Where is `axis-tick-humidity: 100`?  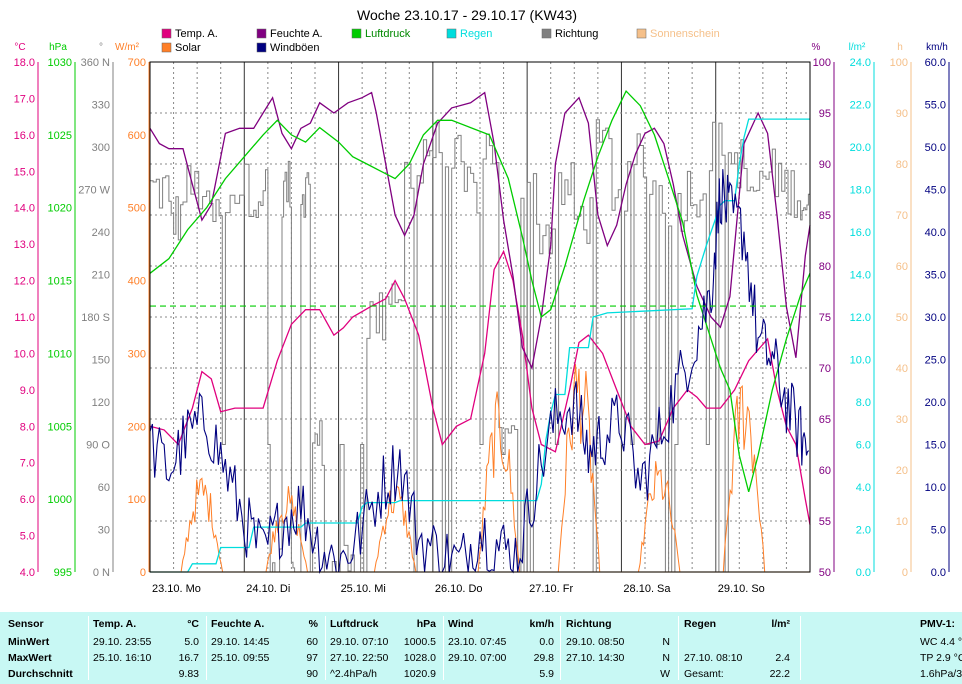 axis-tick-humidity: 100 is located at coordinates (822, 63).